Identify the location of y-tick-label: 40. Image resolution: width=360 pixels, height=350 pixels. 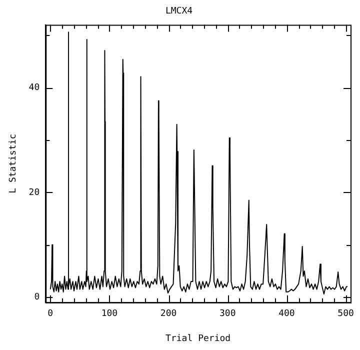
(34, 87).